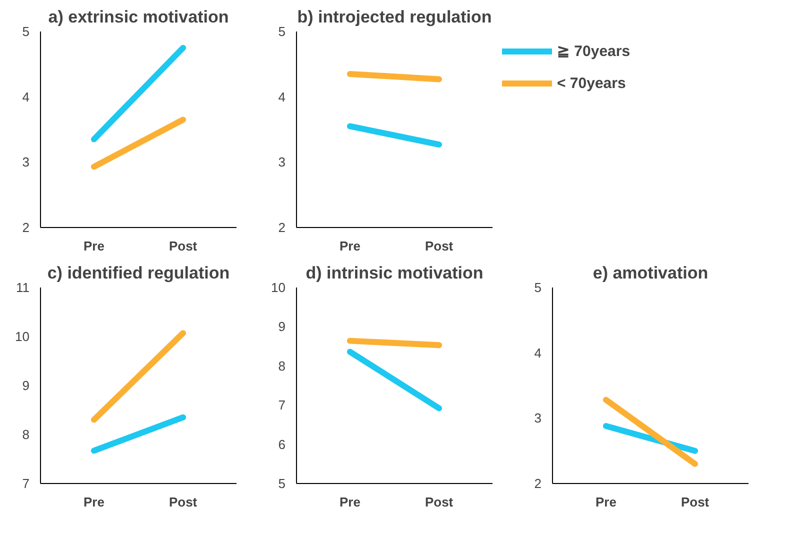  Describe the element at coordinates (138, 17) in the screenshot. I see `chart-title: a) extrinsic motivation` at that location.